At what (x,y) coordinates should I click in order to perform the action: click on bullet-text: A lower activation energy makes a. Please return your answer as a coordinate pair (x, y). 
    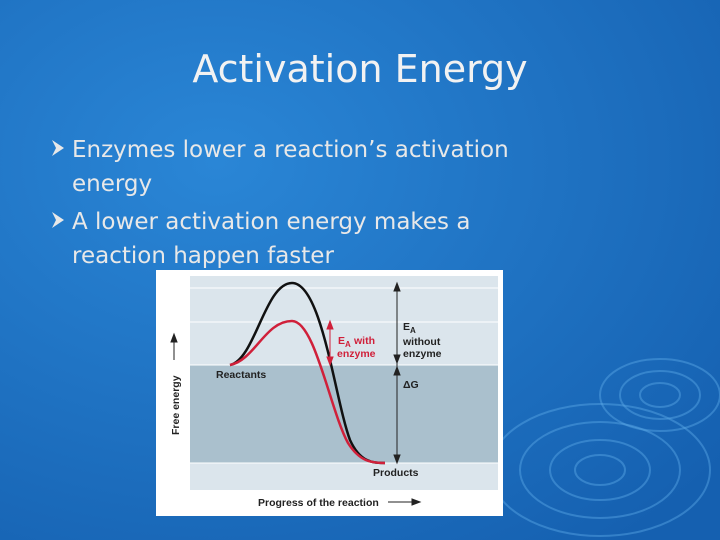
    Looking at the image, I should click on (271, 222).